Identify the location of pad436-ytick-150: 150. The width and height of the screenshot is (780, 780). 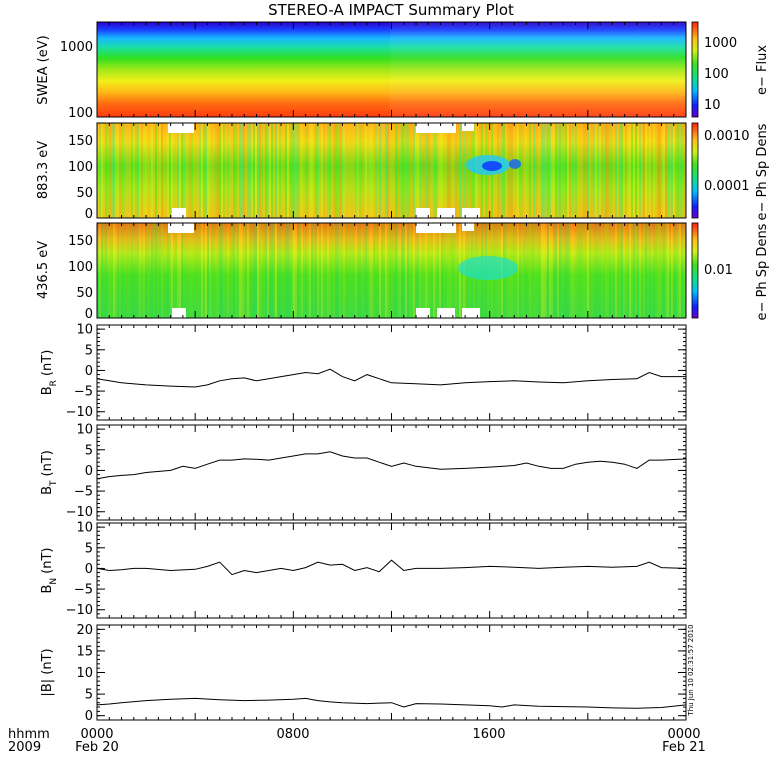
(80, 241).